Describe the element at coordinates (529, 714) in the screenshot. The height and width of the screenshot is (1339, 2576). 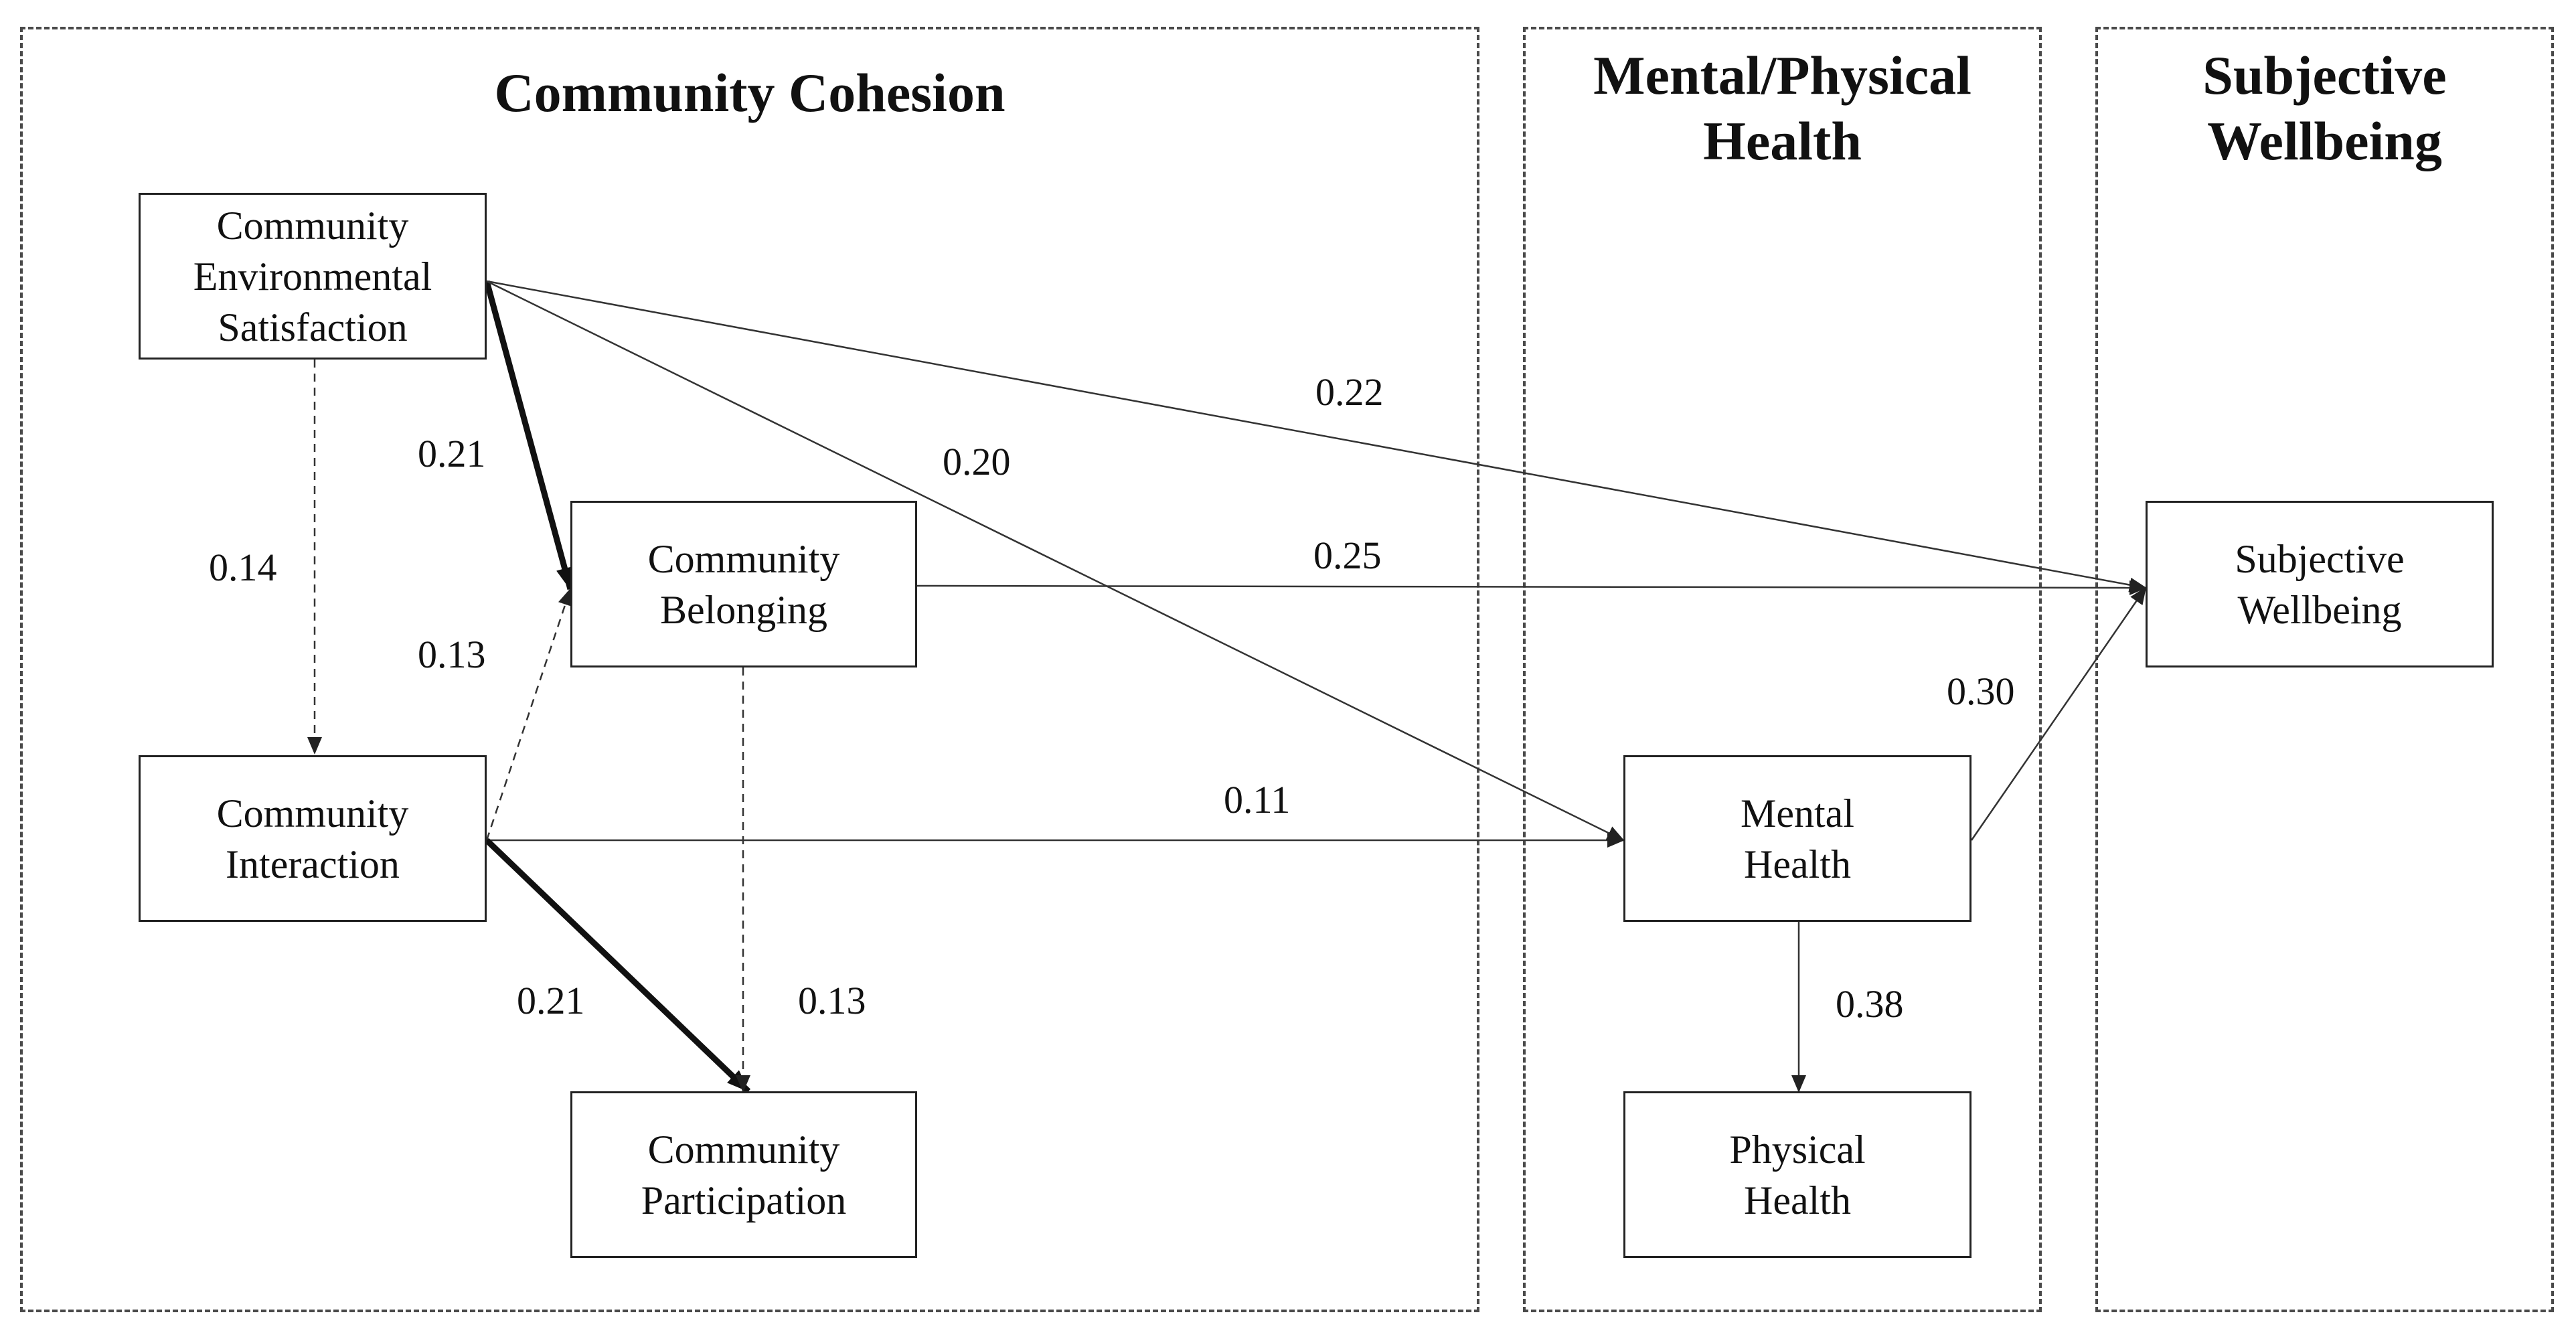
I see `arrow-interaction-to-belonging` at that location.